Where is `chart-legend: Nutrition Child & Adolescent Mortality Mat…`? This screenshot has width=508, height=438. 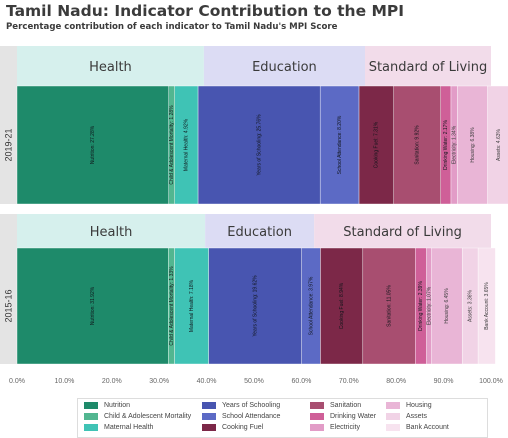 chart-legend: Nutrition Child & Adolescent Mortality Mat… is located at coordinates (282, 418).